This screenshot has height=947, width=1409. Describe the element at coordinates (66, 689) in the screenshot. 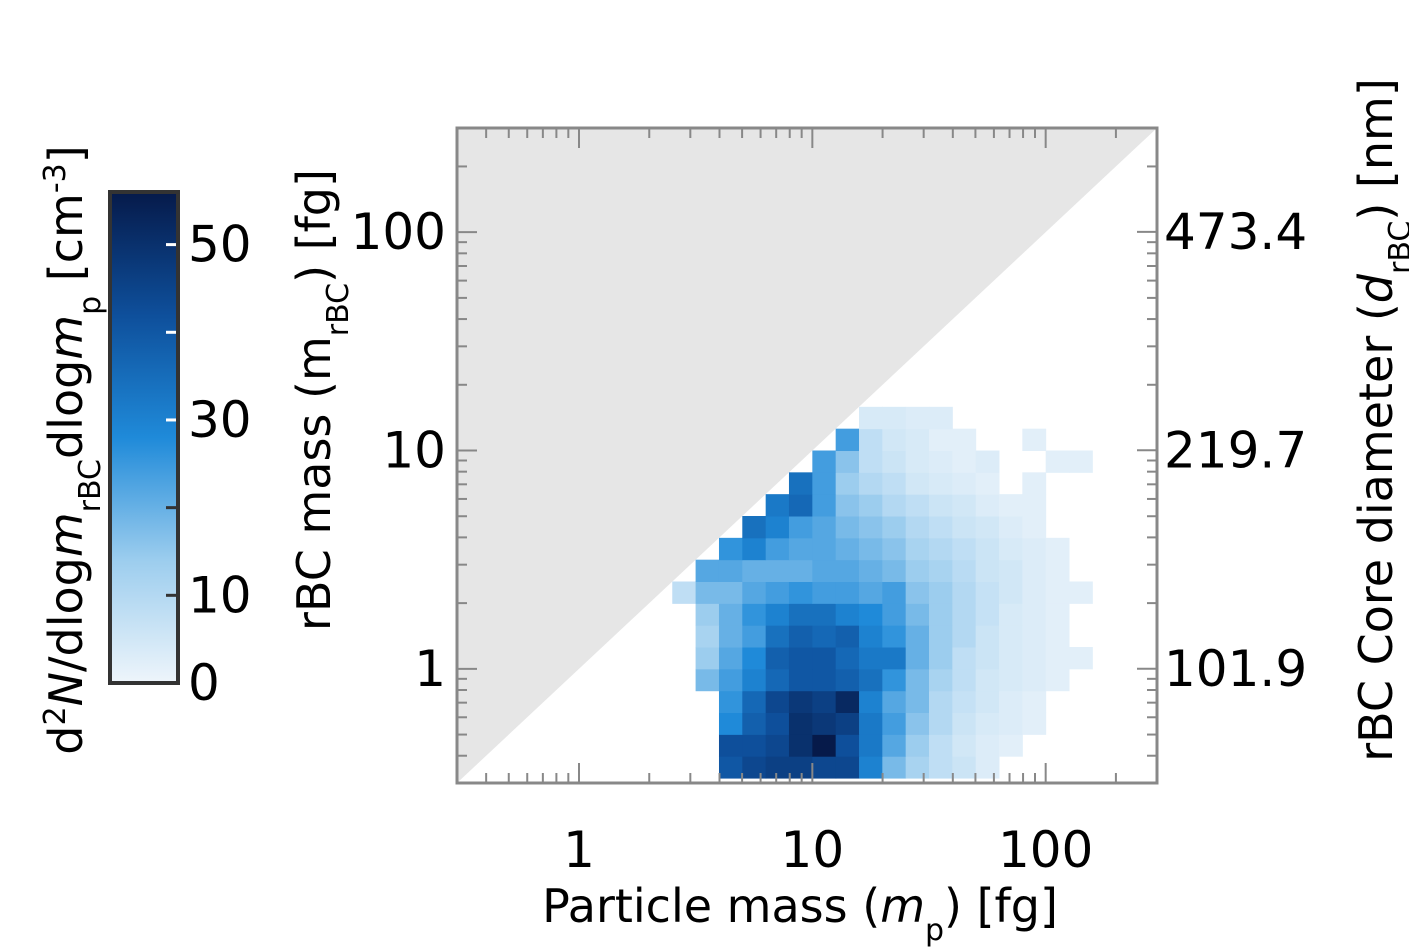

I see `cb-label-part: N` at that location.